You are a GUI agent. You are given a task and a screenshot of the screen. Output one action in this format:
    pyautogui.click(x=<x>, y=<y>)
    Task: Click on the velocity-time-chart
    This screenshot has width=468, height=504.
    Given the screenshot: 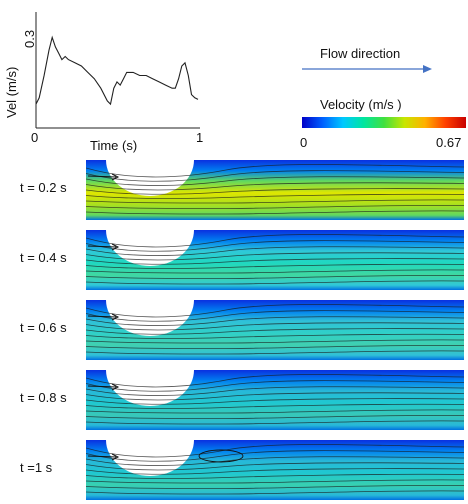 What is the action you would take?
    pyautogui.click(x=117, y=70)
    